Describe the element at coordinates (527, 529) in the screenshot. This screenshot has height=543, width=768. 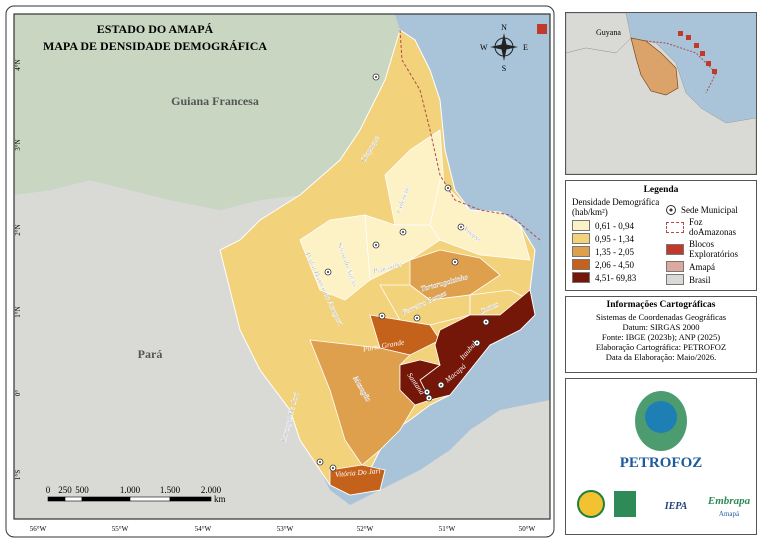
I see `longitude-label: 50°W` at that location.